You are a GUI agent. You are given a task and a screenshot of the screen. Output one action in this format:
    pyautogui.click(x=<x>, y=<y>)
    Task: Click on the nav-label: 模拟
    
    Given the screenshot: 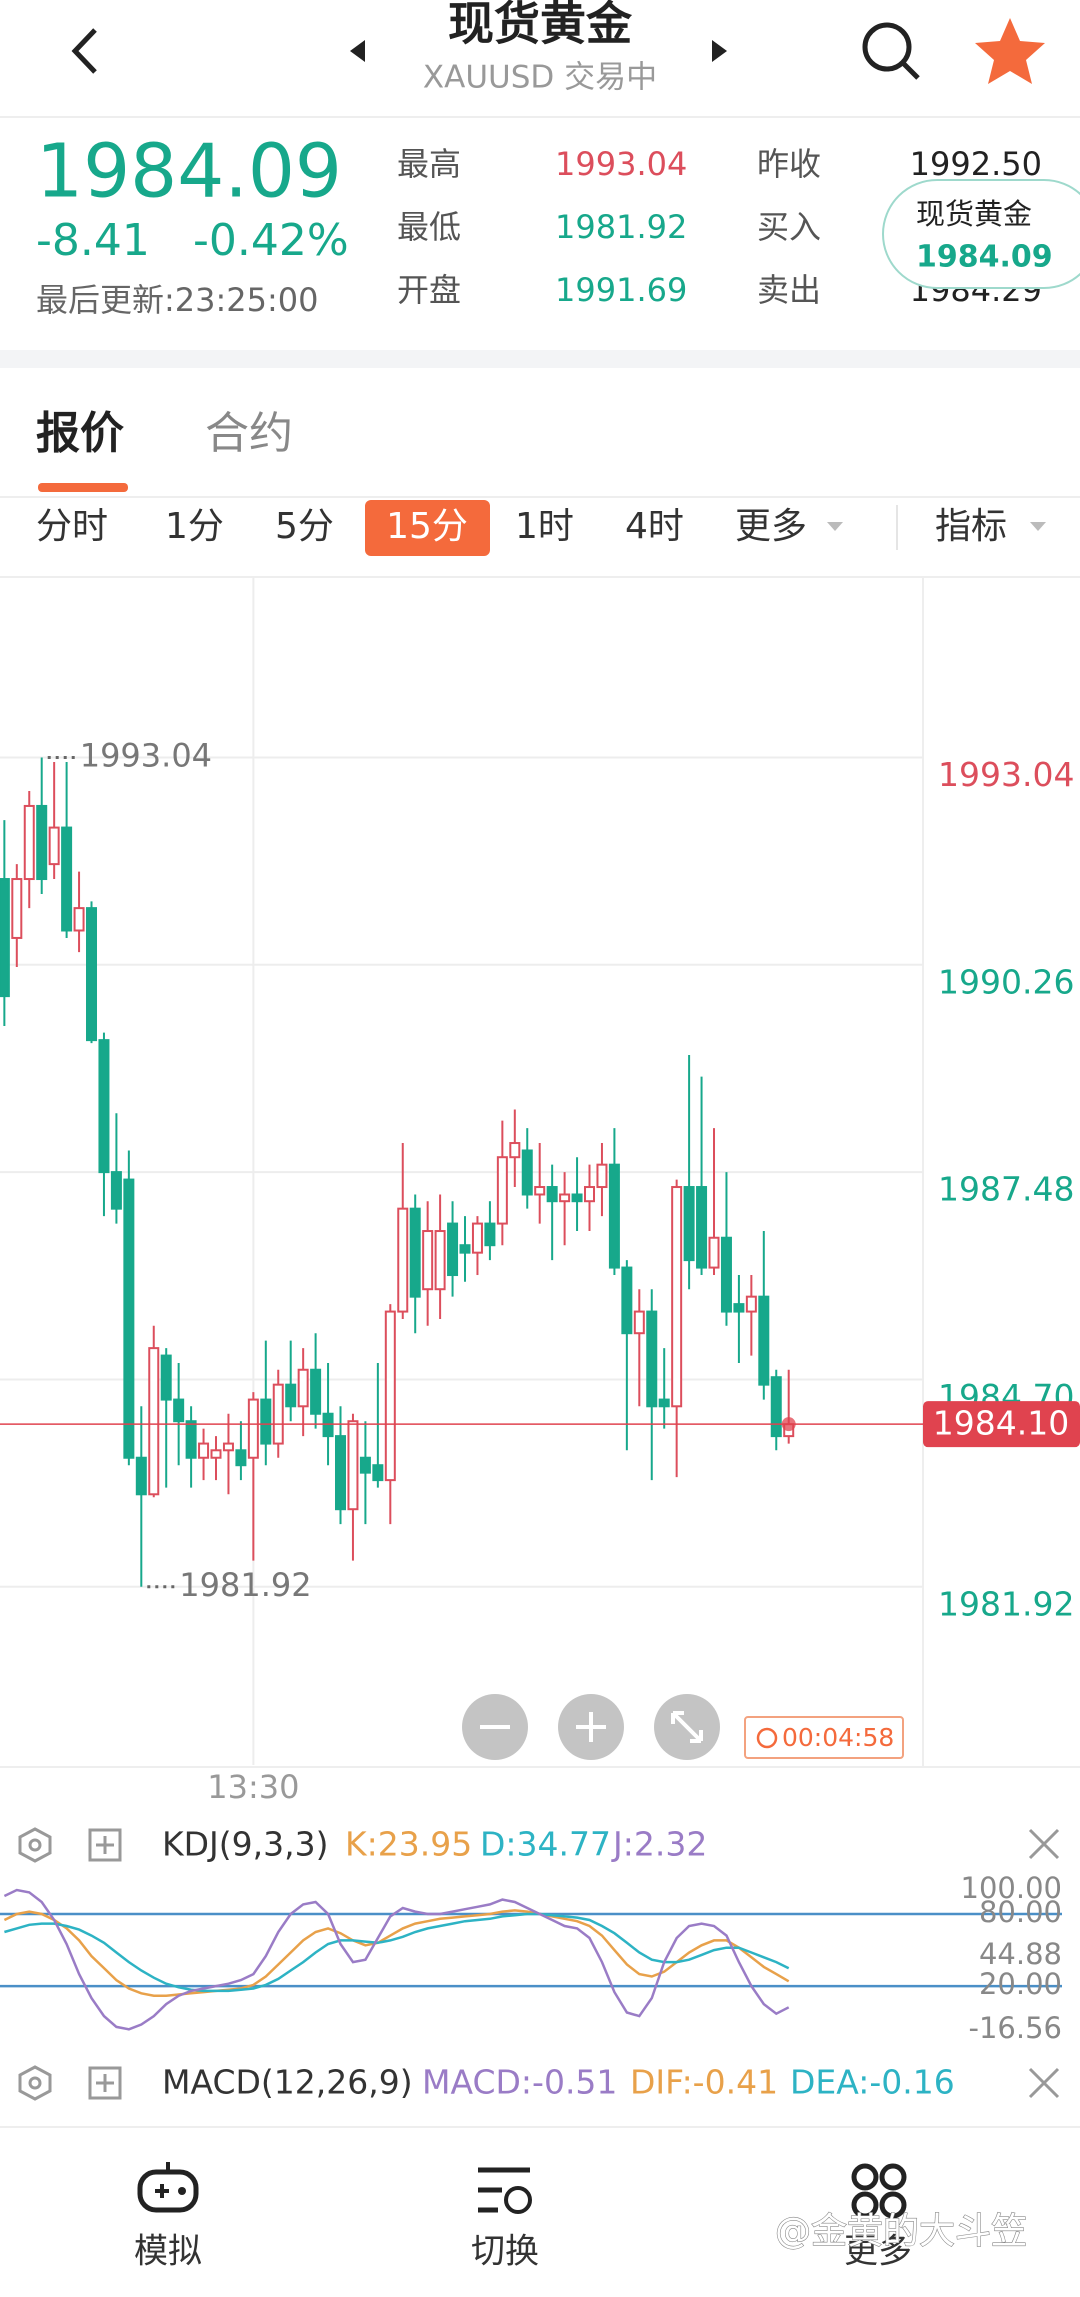 What is the action you would take?
    pyautogui.click(x=168, y=2252)
    